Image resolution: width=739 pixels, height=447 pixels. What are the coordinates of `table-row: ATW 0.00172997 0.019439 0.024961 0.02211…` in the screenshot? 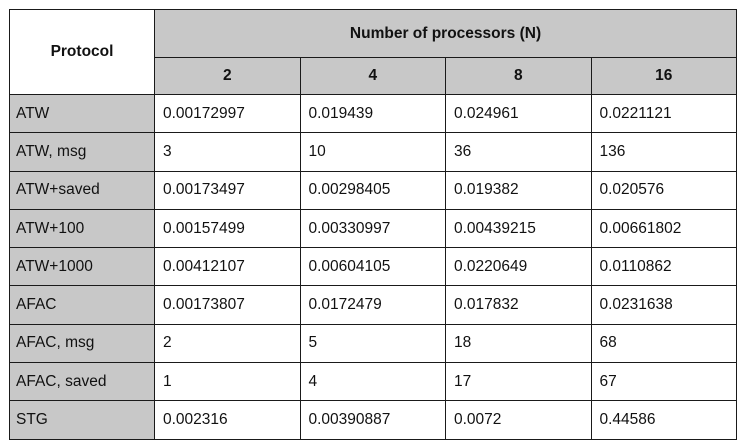 It's located at (373, 113).